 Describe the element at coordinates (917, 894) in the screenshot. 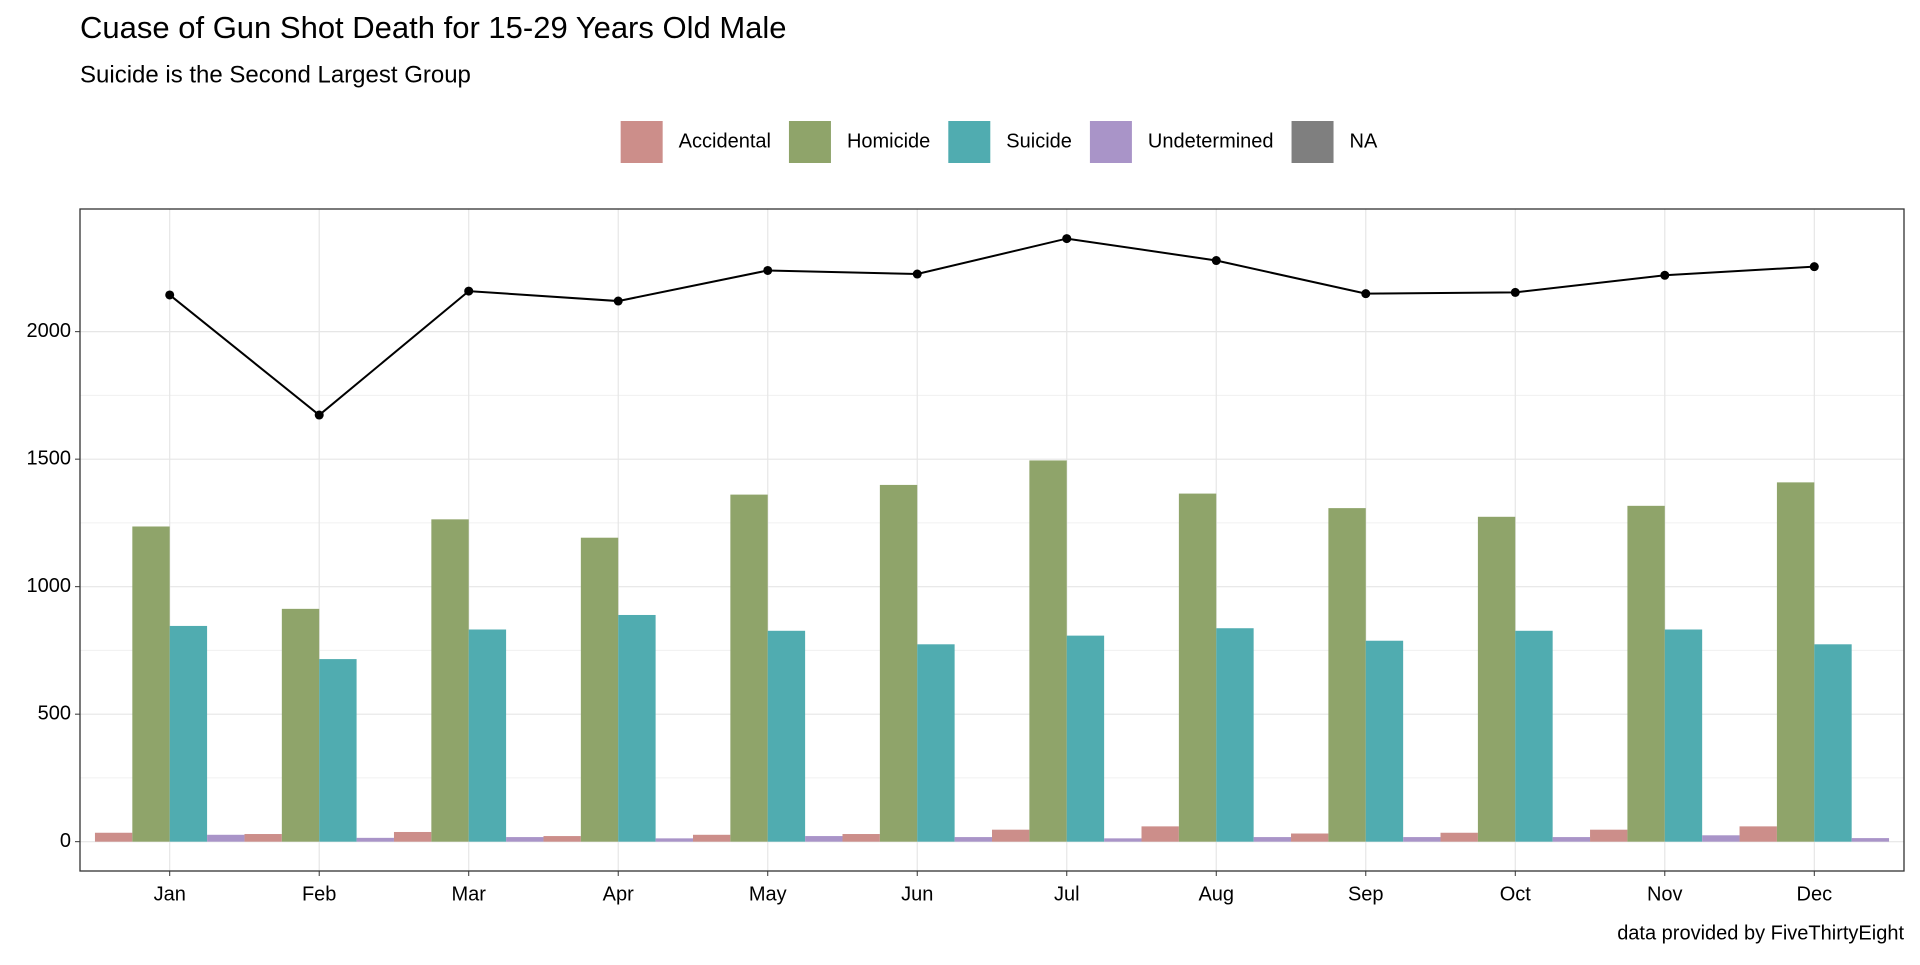

I see `x-tick-label: Jun` at that location.